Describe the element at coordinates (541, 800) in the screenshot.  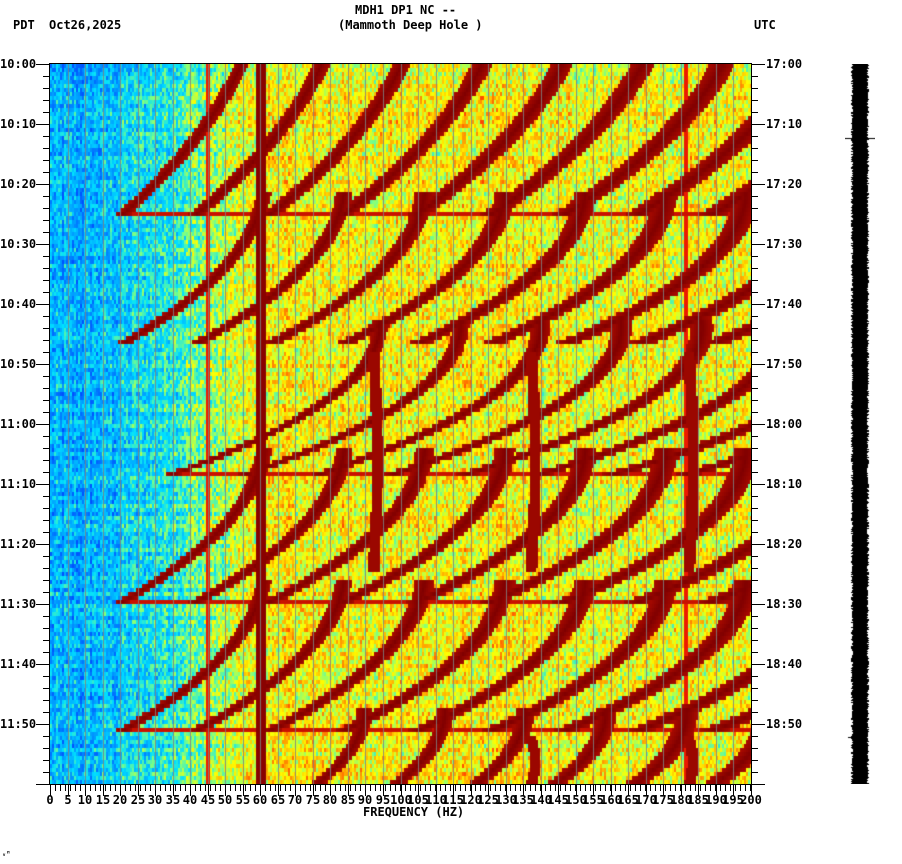
I see `x-label: 140` at that location.